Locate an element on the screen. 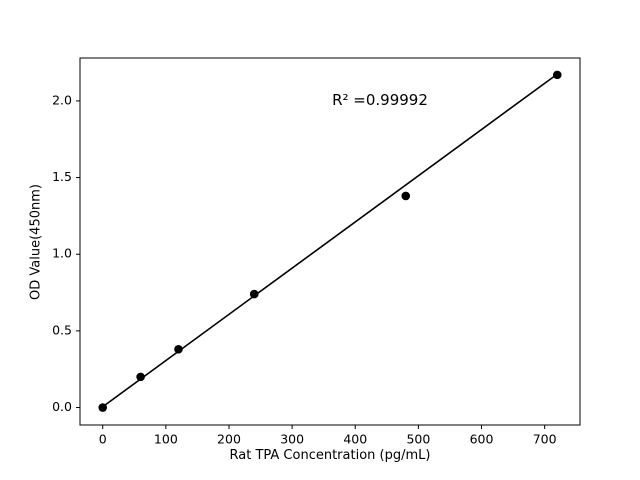 This screenshot has height=480, width=640. x-tick-label: 200 is located at coordinates (229, 439).